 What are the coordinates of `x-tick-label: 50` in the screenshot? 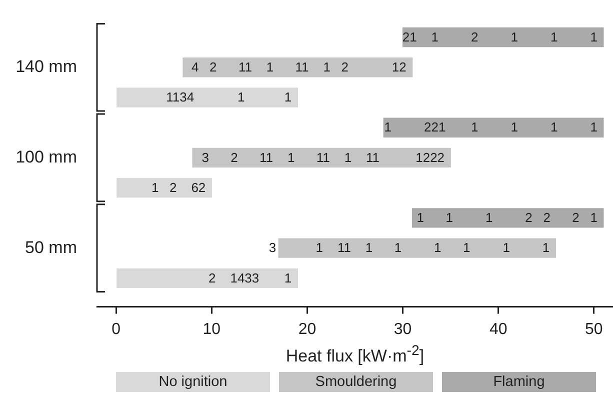 It's located at (593, 329).